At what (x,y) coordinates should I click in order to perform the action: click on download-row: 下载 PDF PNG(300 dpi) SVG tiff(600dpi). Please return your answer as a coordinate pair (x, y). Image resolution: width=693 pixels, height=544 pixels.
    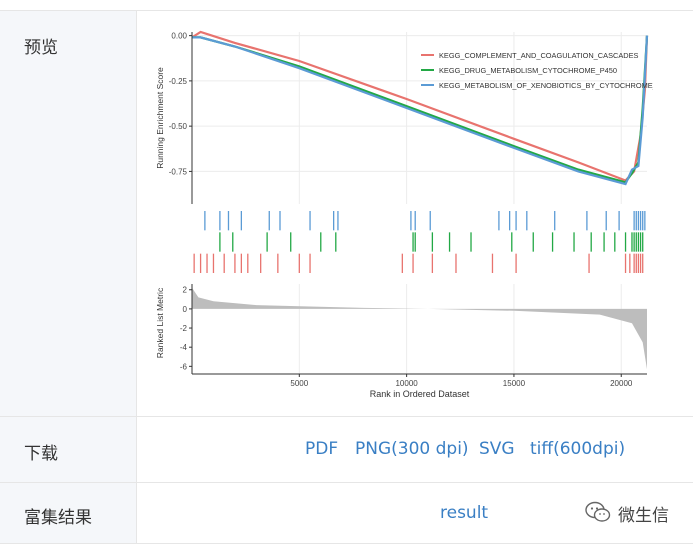
    Looking at the image, I should click on (346, 449).